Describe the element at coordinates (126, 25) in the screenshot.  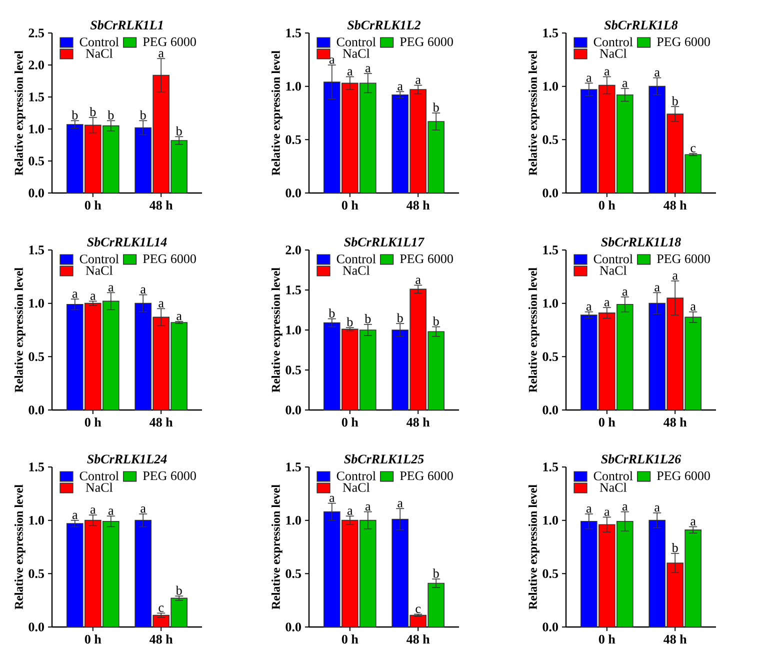
I see `chart-title: SbCrRLK1L1` at that location.